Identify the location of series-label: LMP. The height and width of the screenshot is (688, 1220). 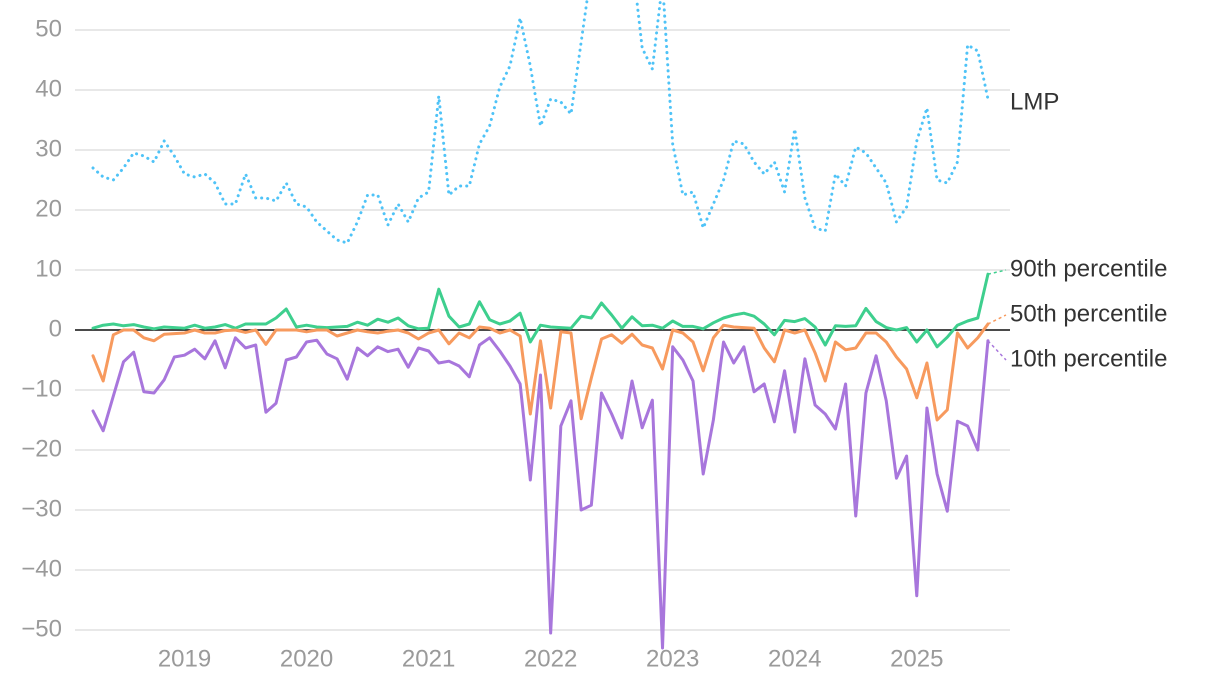
(1034, 101).